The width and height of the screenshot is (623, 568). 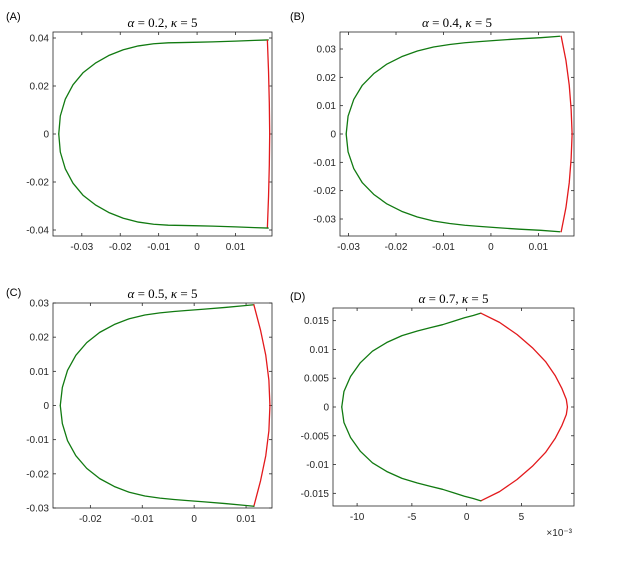 What do you see at coordinates (457, 22) in the screenshot?
I see `panel-title: α = 0.4, κ = 5` at bounding box center [457, 22].